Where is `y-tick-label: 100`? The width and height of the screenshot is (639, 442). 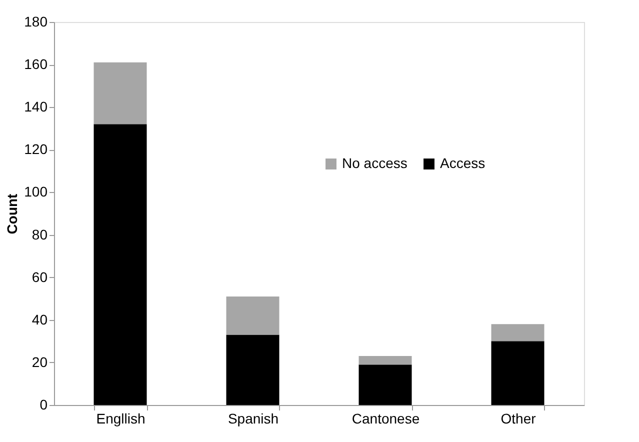
y-tick-label: 100 is located at coordinates (36, 192).